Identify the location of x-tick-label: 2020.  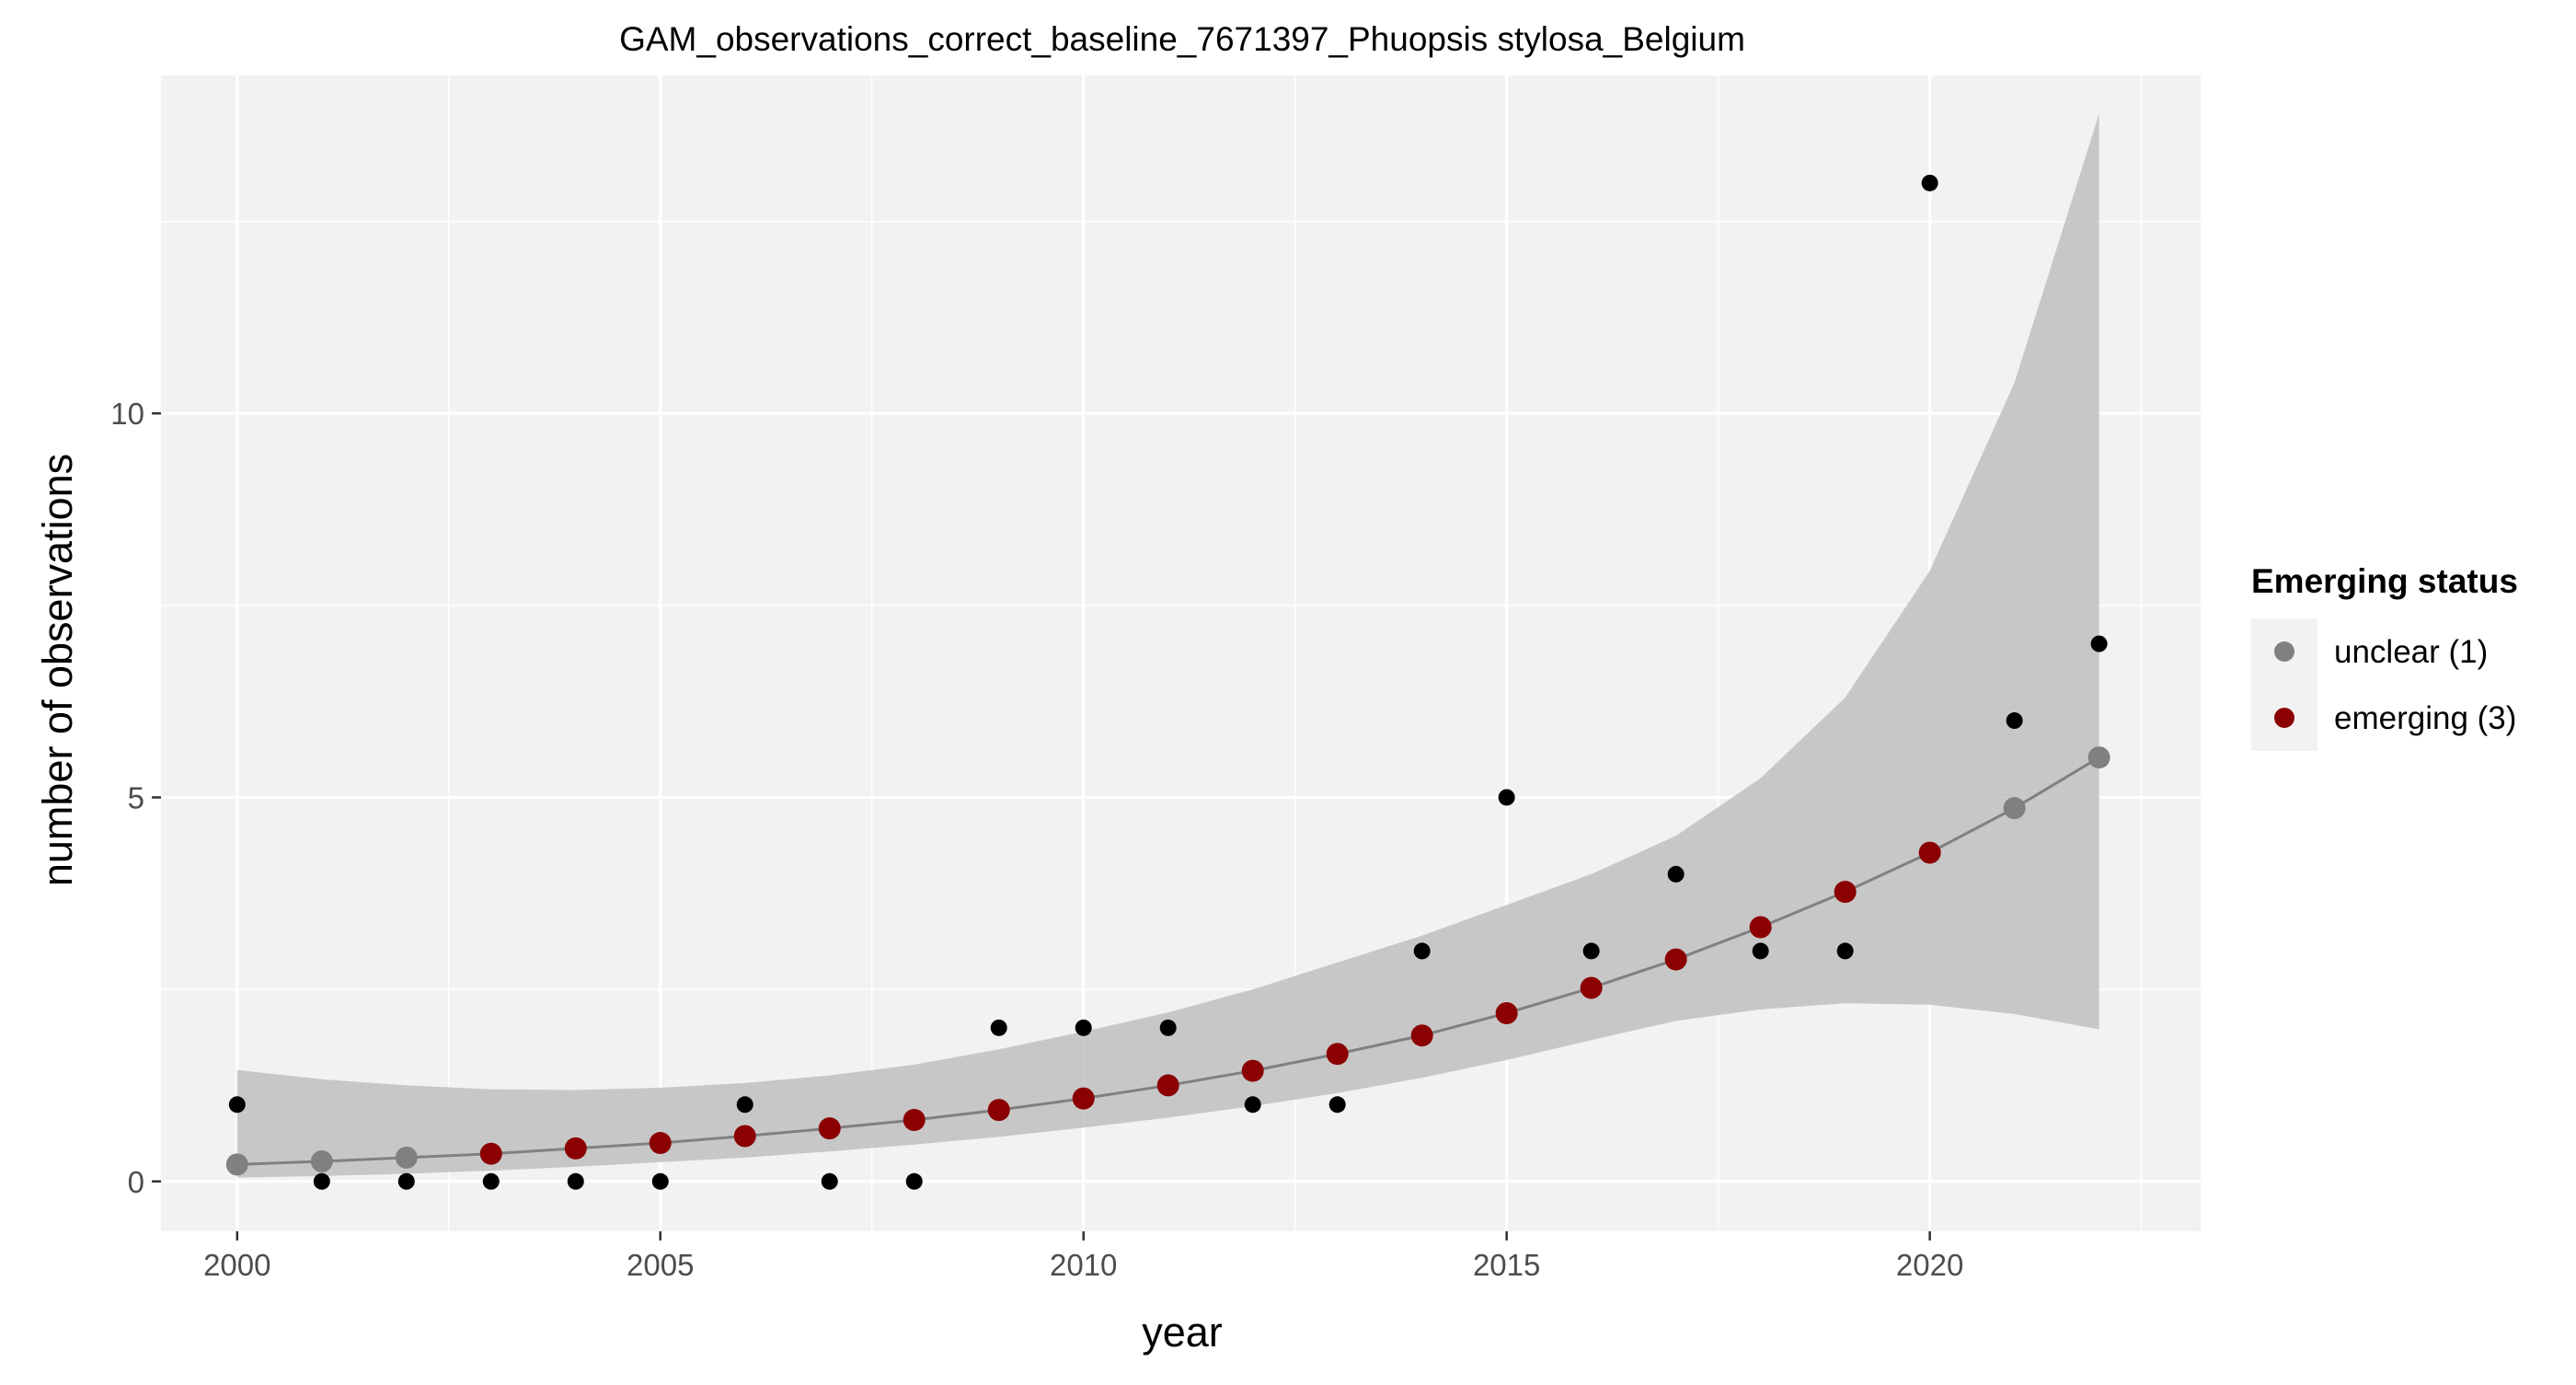
(1929, 1265).